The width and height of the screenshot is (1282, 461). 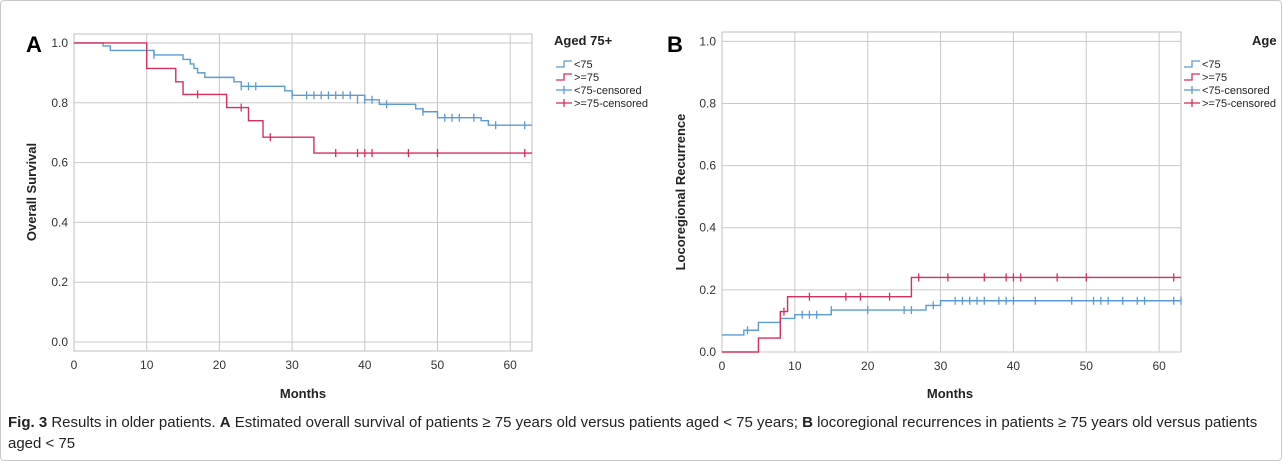 I want to click on series-b, so click(x=952, y=313).